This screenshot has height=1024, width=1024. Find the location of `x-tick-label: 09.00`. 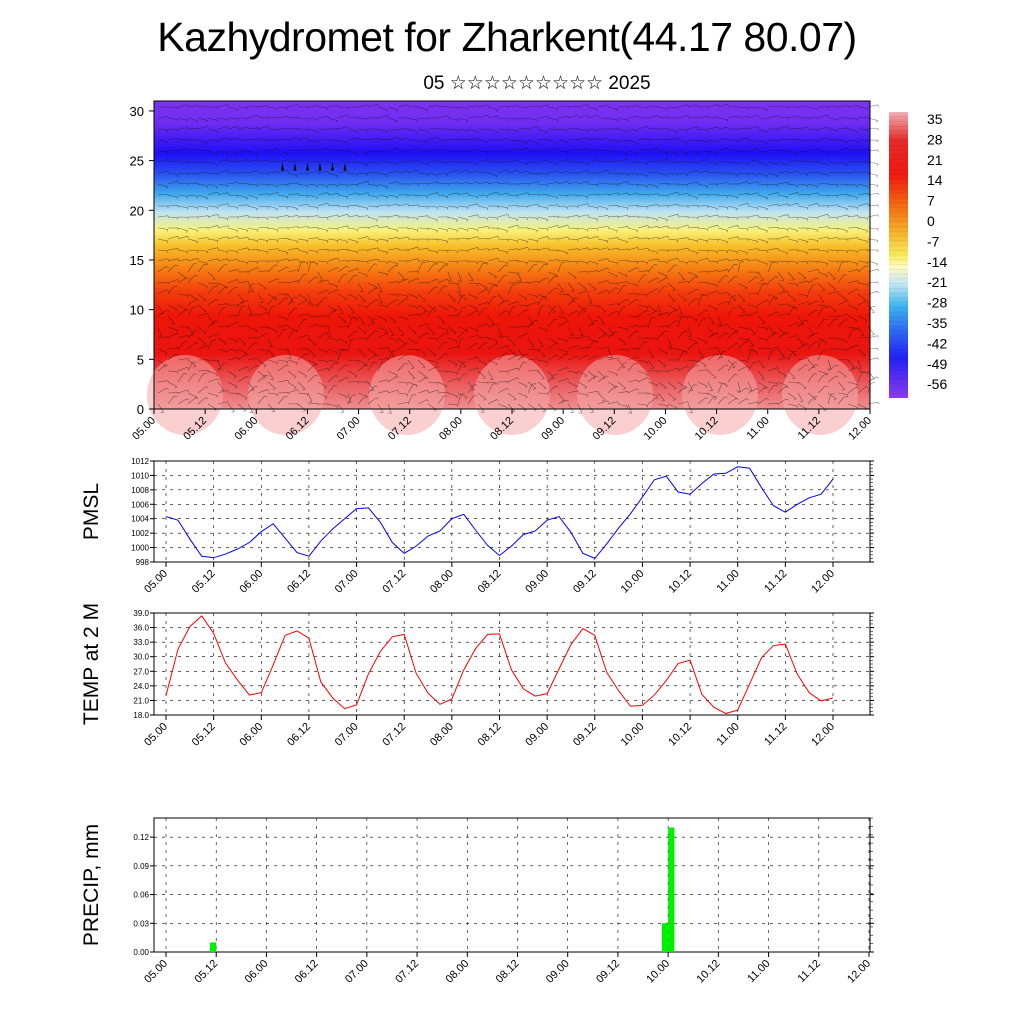

x-tick-label: 09.00 is located at coordinates (553, 429).